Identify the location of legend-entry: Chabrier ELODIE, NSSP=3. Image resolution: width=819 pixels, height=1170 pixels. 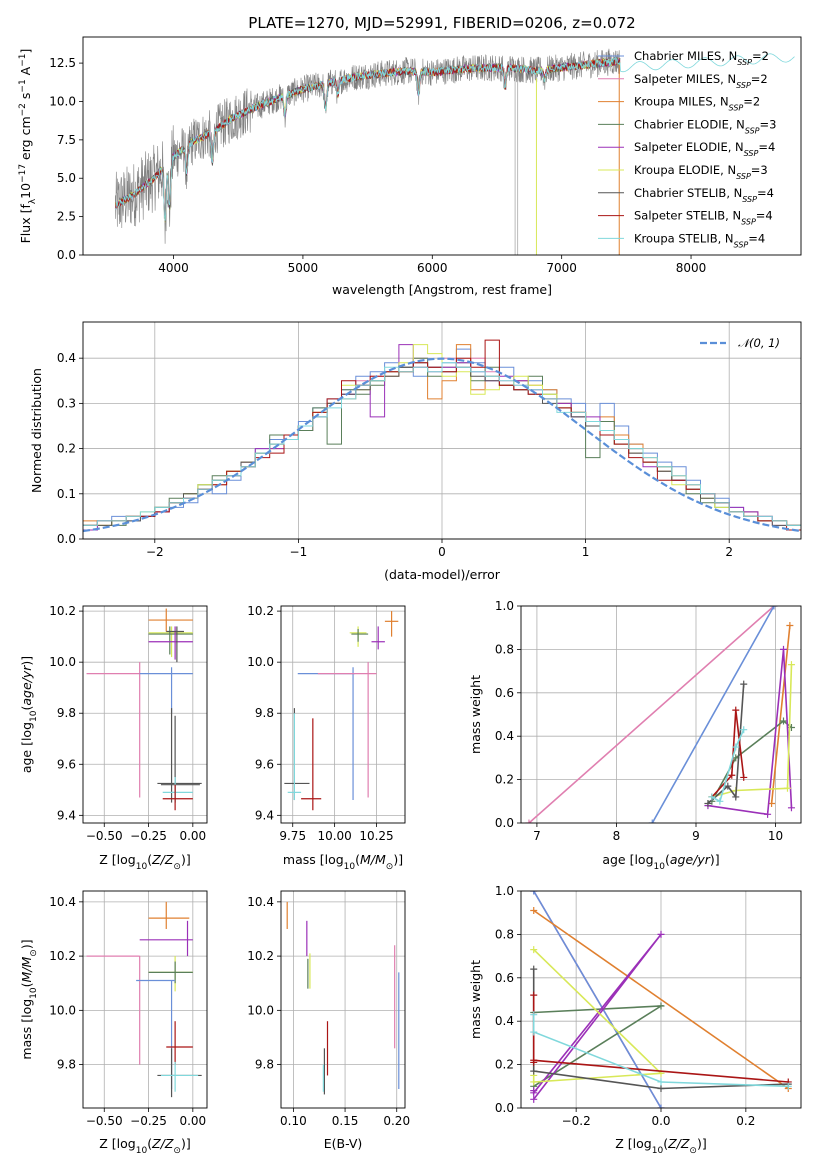
(705, 126).